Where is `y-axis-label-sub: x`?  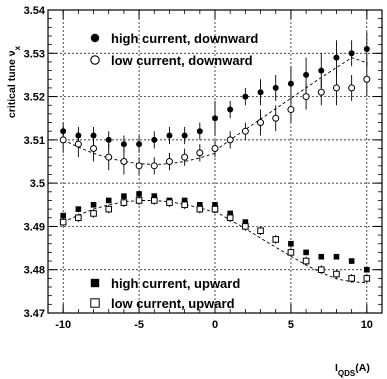
y-axis-label-sub: x is located at coordinates (17, 47).